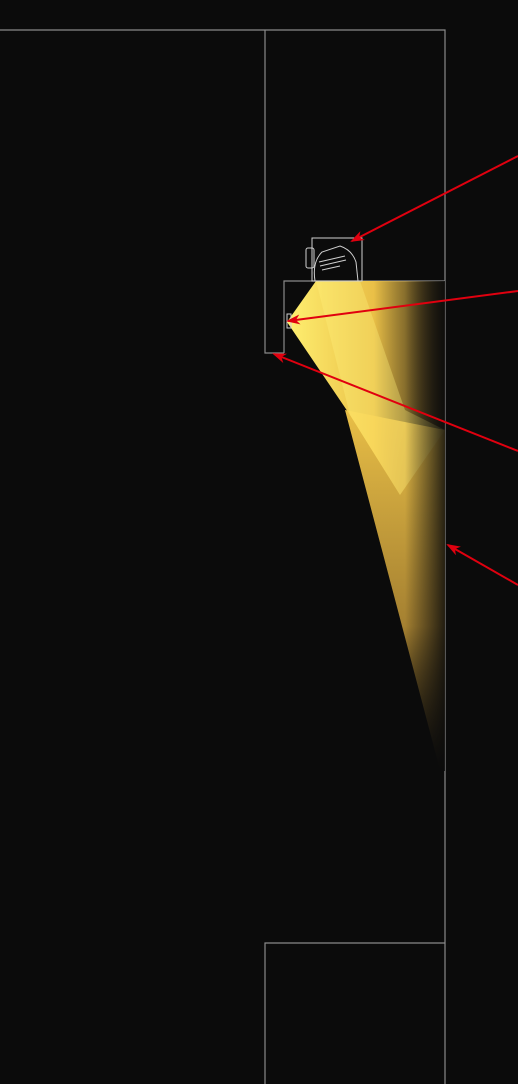  I want to click on callout-arrow-wall-surface, so click(482, 565).